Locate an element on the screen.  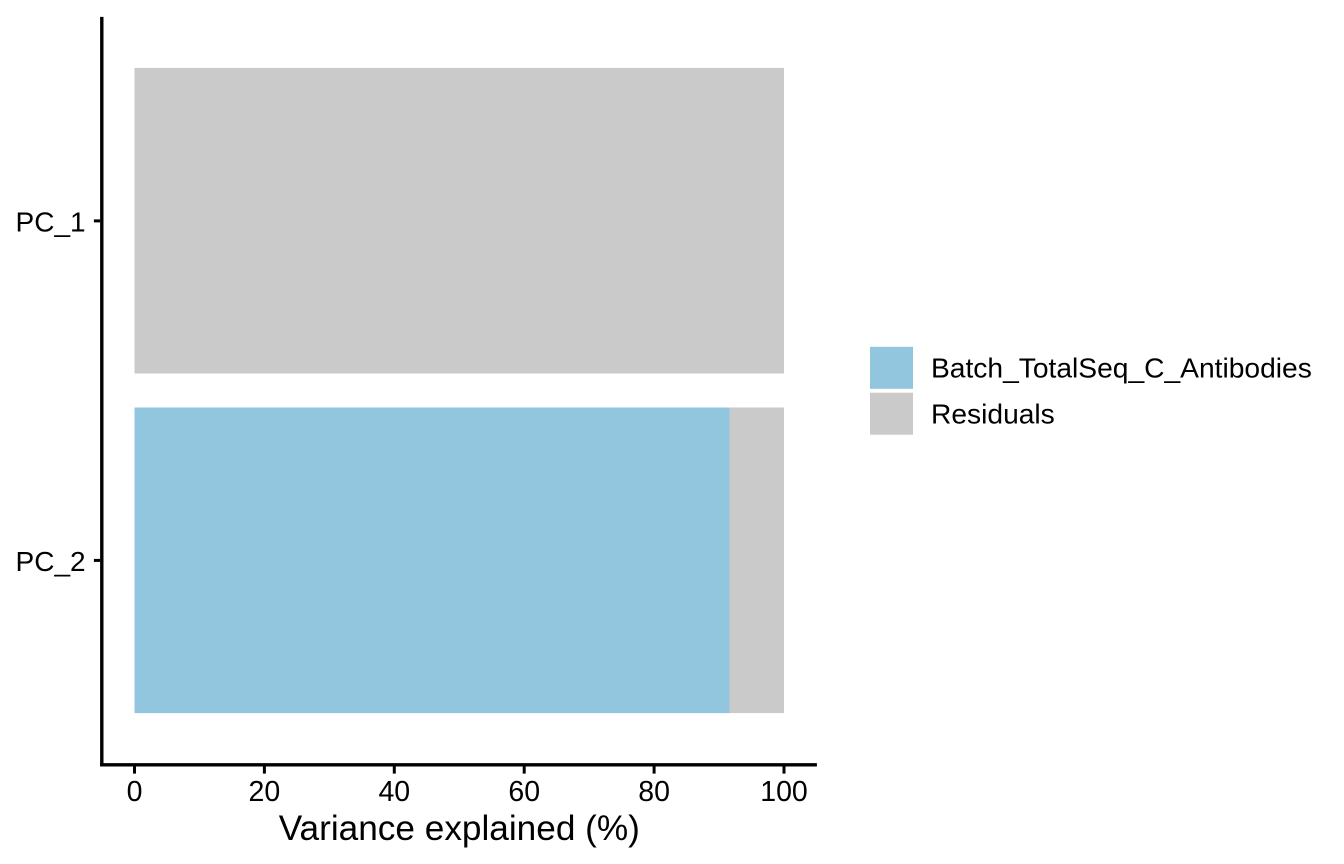
svg-text: 100 is located at coordinates (784, 792).